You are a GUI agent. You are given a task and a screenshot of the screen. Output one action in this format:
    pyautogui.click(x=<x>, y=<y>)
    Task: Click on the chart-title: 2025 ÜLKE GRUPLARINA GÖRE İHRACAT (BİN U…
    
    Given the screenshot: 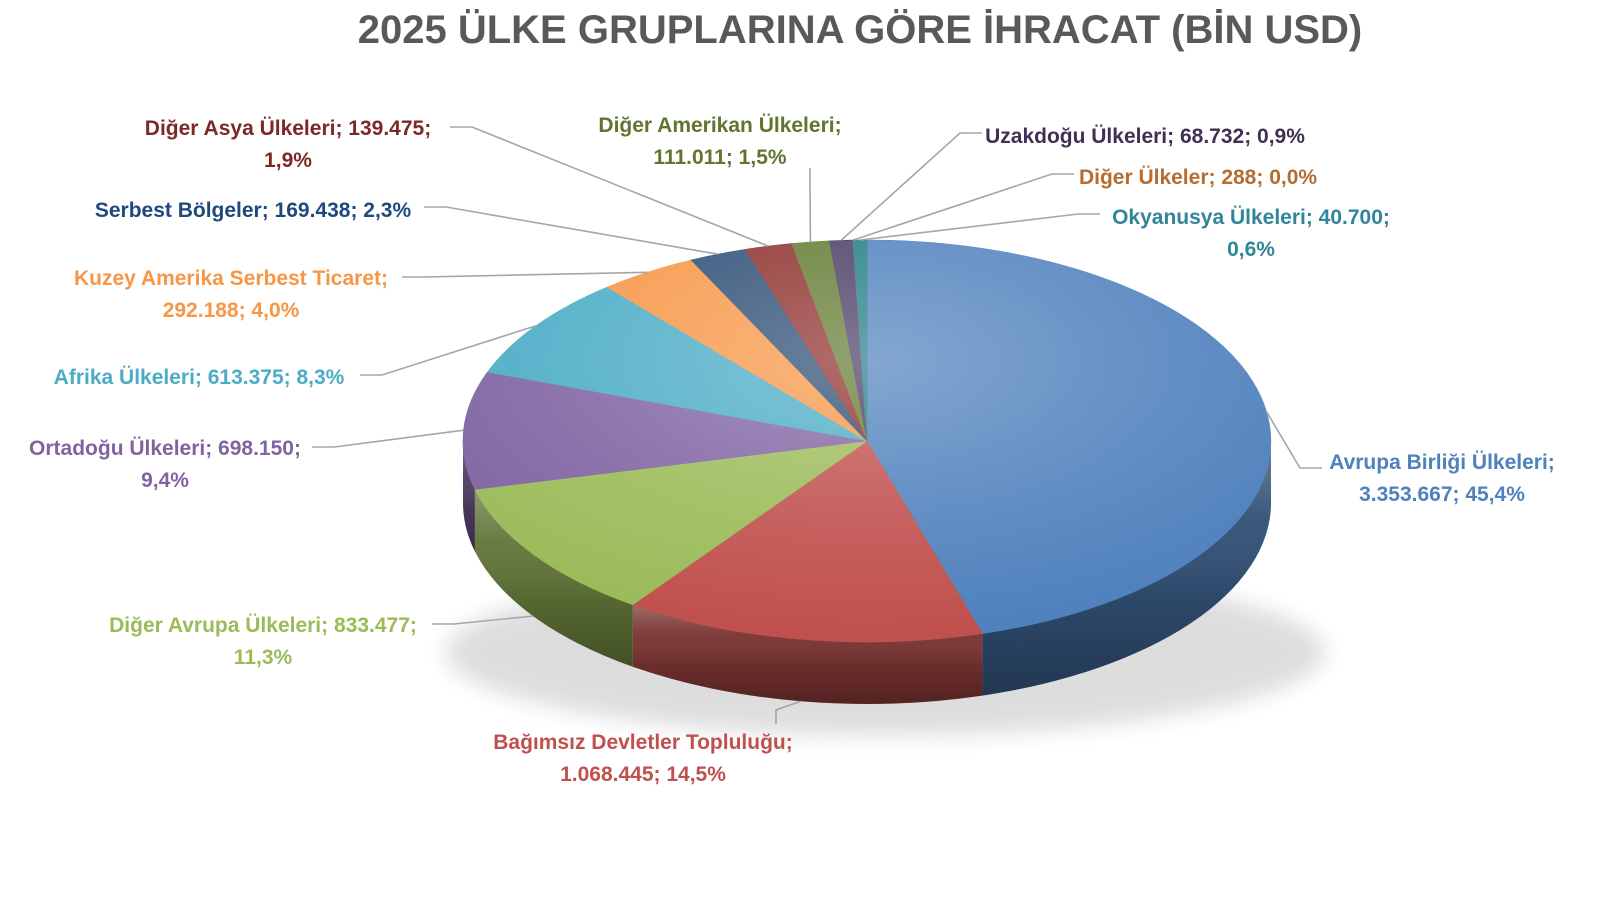 What is the action you would take?
    pyautogui.click(x=860, y=30)
    